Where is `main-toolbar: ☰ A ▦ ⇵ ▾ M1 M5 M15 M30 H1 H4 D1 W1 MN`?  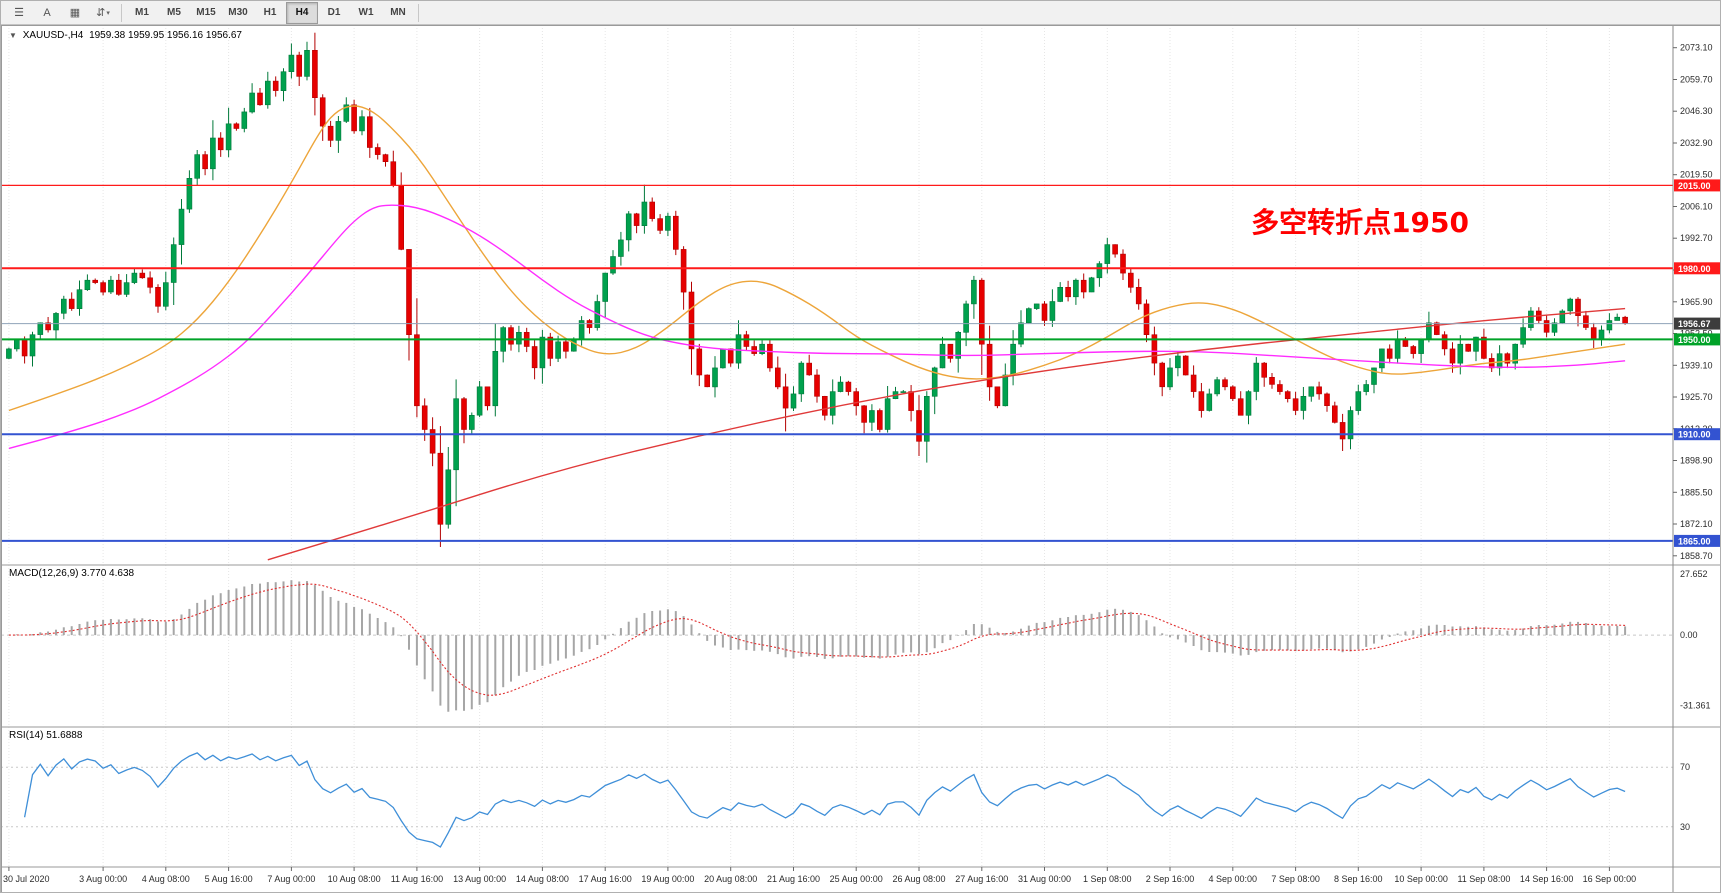
main-toolbar: ☰ A ▦ ⇵ ▾ M1 M5 M15 M30 H1 H4 D1 W1 MN is located at coordinates (860, 13).